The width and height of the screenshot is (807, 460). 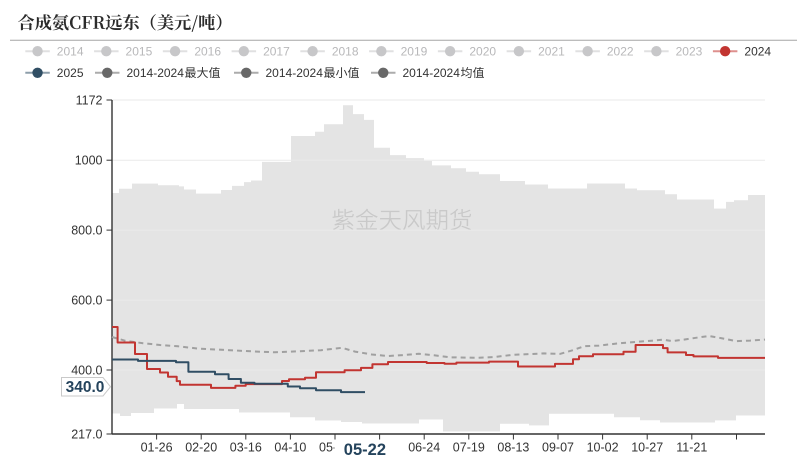 I want to click on svg-text: 2021, so click(x=551, y=52).